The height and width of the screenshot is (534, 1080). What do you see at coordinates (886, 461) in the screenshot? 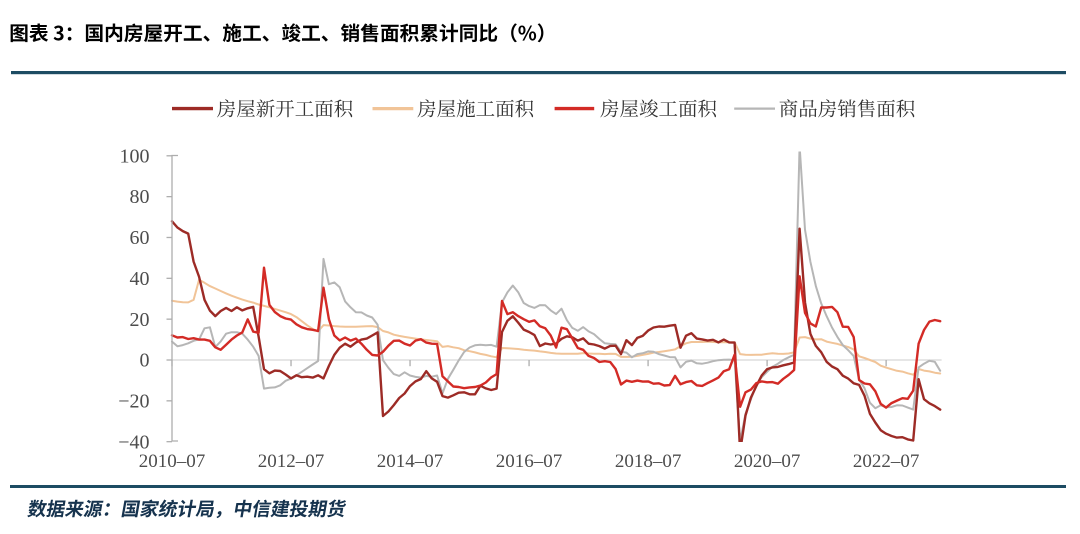
I see `svg-text: 2022–07` at bounding box center [886, 461].